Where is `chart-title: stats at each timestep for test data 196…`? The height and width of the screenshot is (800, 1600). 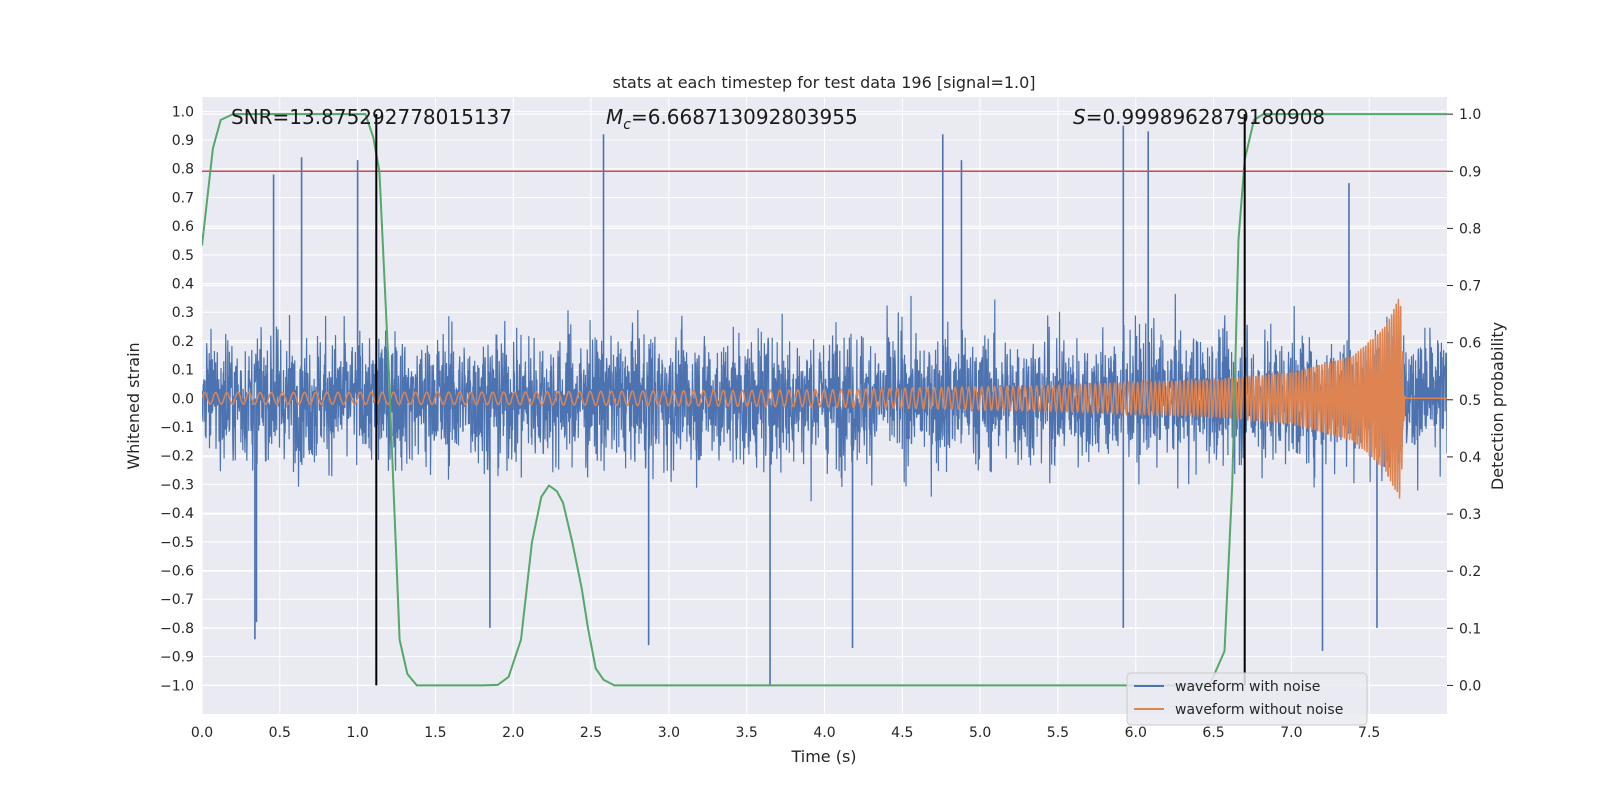 chart-title: stats at each timestep for test data 196… is located at coordinates (823, 82).